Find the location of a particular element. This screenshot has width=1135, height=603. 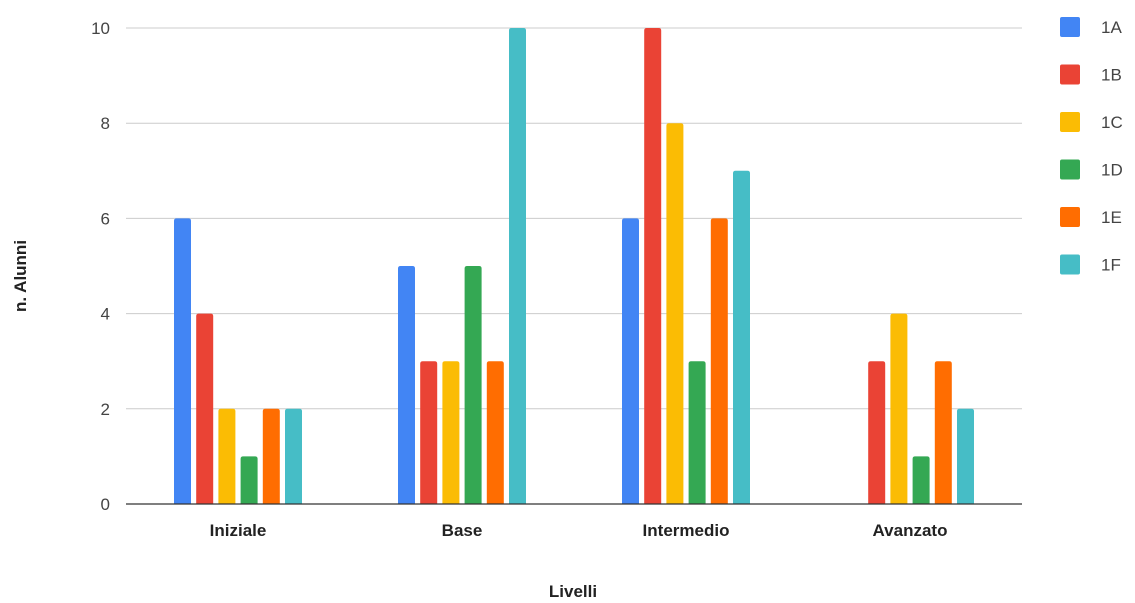

bar-1E-Base is located at coordinates (495, 432).